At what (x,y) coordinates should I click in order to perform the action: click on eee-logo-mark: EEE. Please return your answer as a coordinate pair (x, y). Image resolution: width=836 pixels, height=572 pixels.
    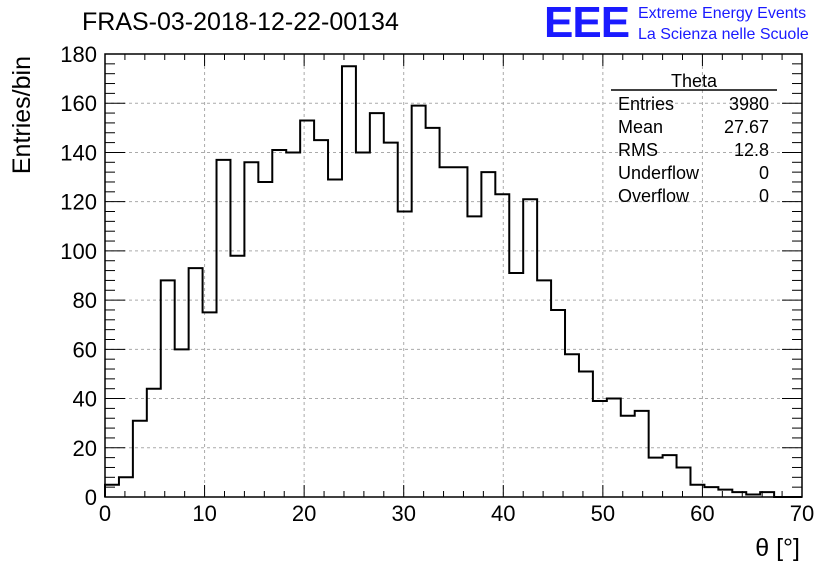
    Looking at the image, I should click on (587, 23).